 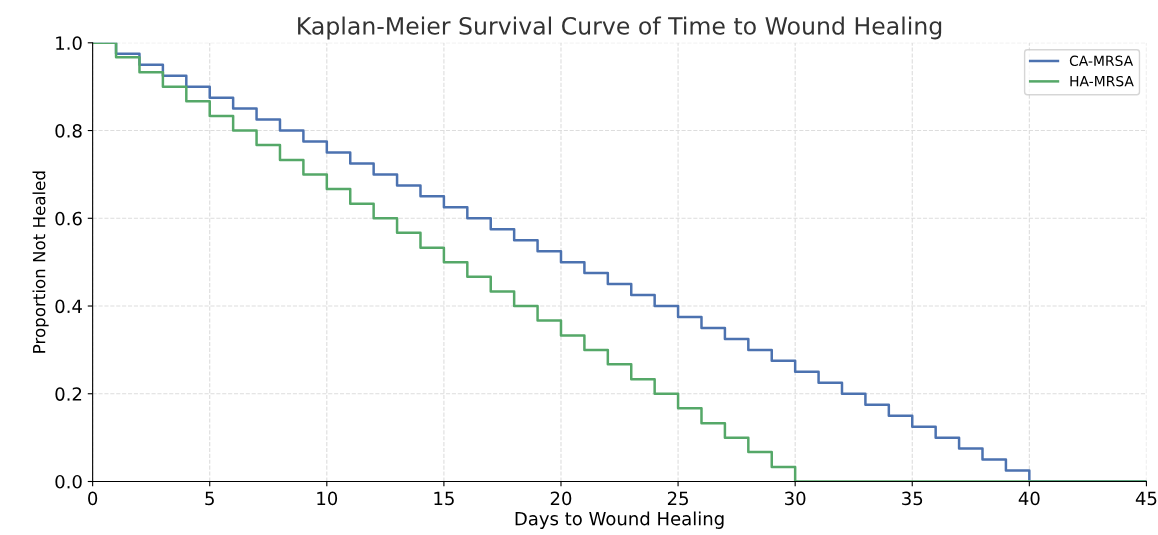 What do you see at coordinates (68, 394) in the screenshot?
I see `y-tick-label: 0.2` at bounding box center [68, 394].